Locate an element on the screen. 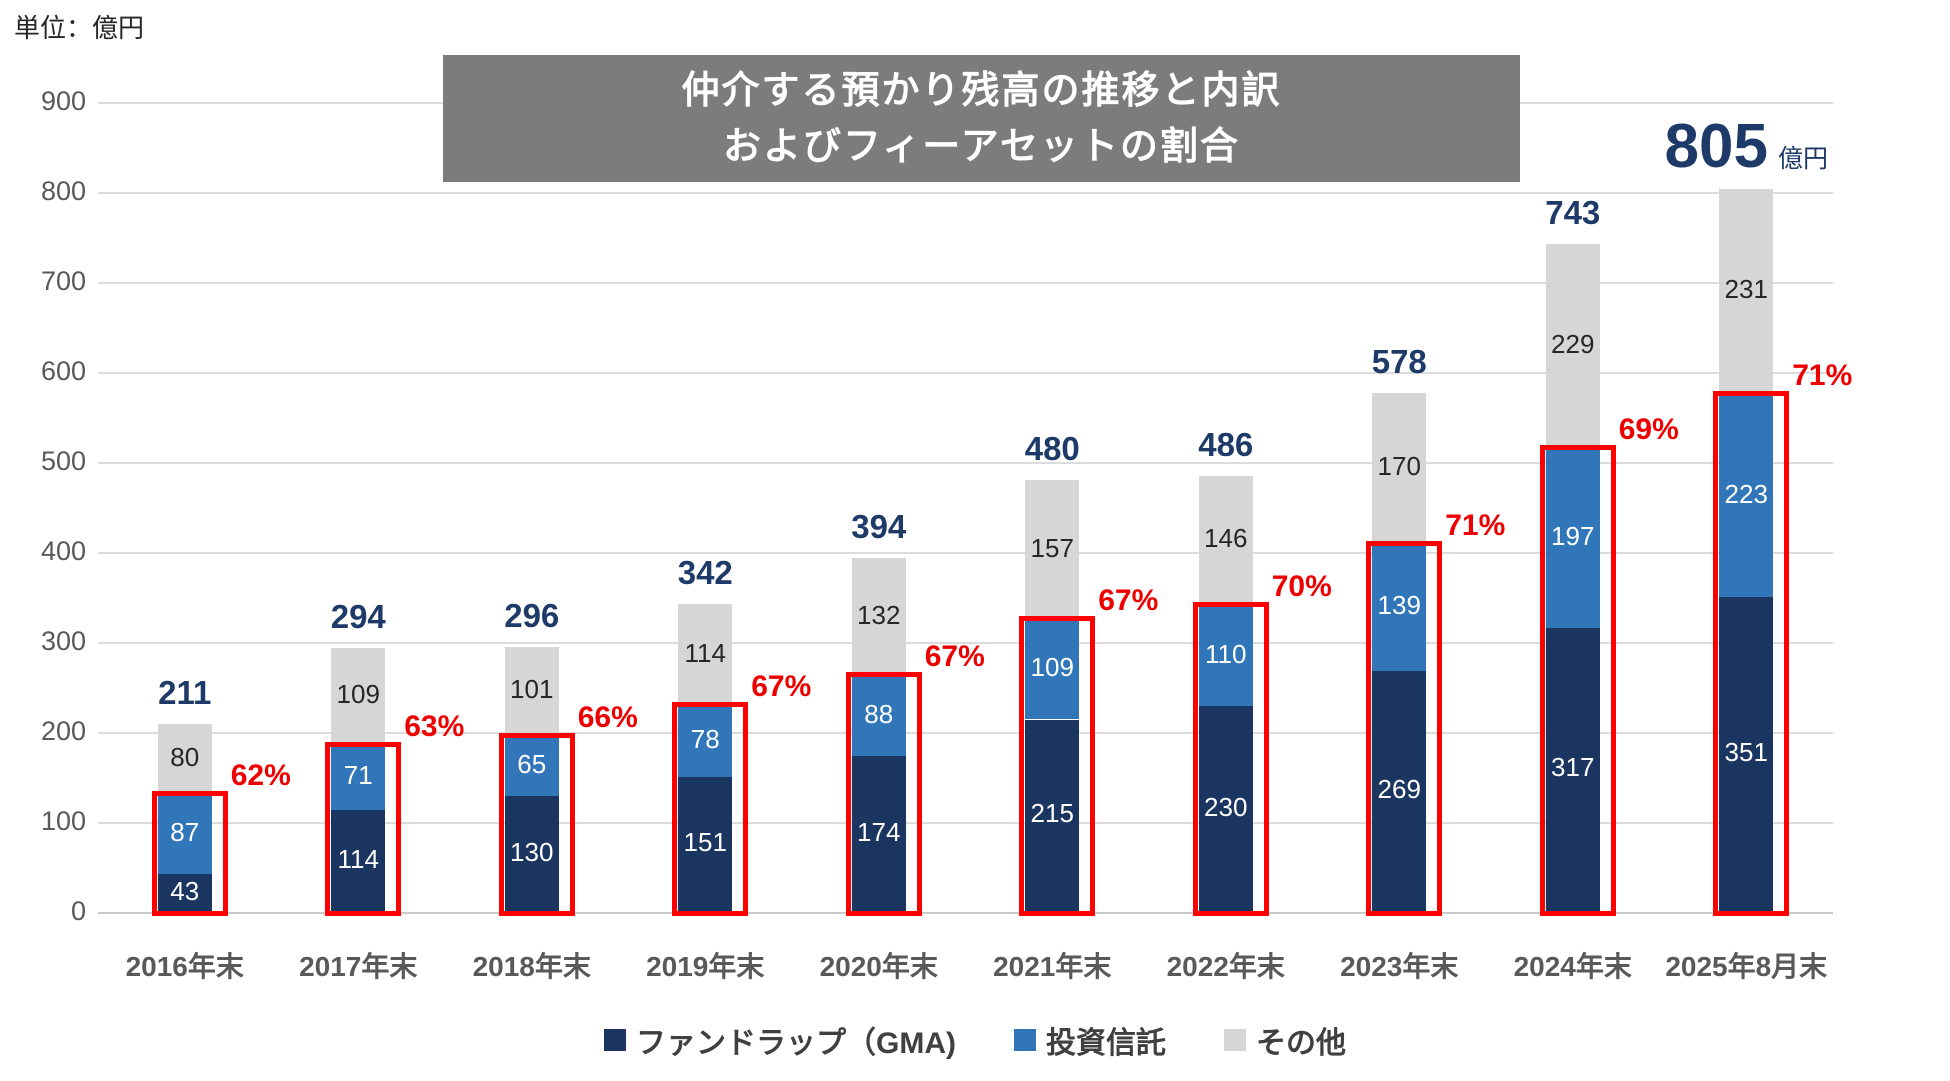 This screenshot has height=1081, width=1950. bar-segment-投資信託-2017年末 is located at coordinates (358, 778).